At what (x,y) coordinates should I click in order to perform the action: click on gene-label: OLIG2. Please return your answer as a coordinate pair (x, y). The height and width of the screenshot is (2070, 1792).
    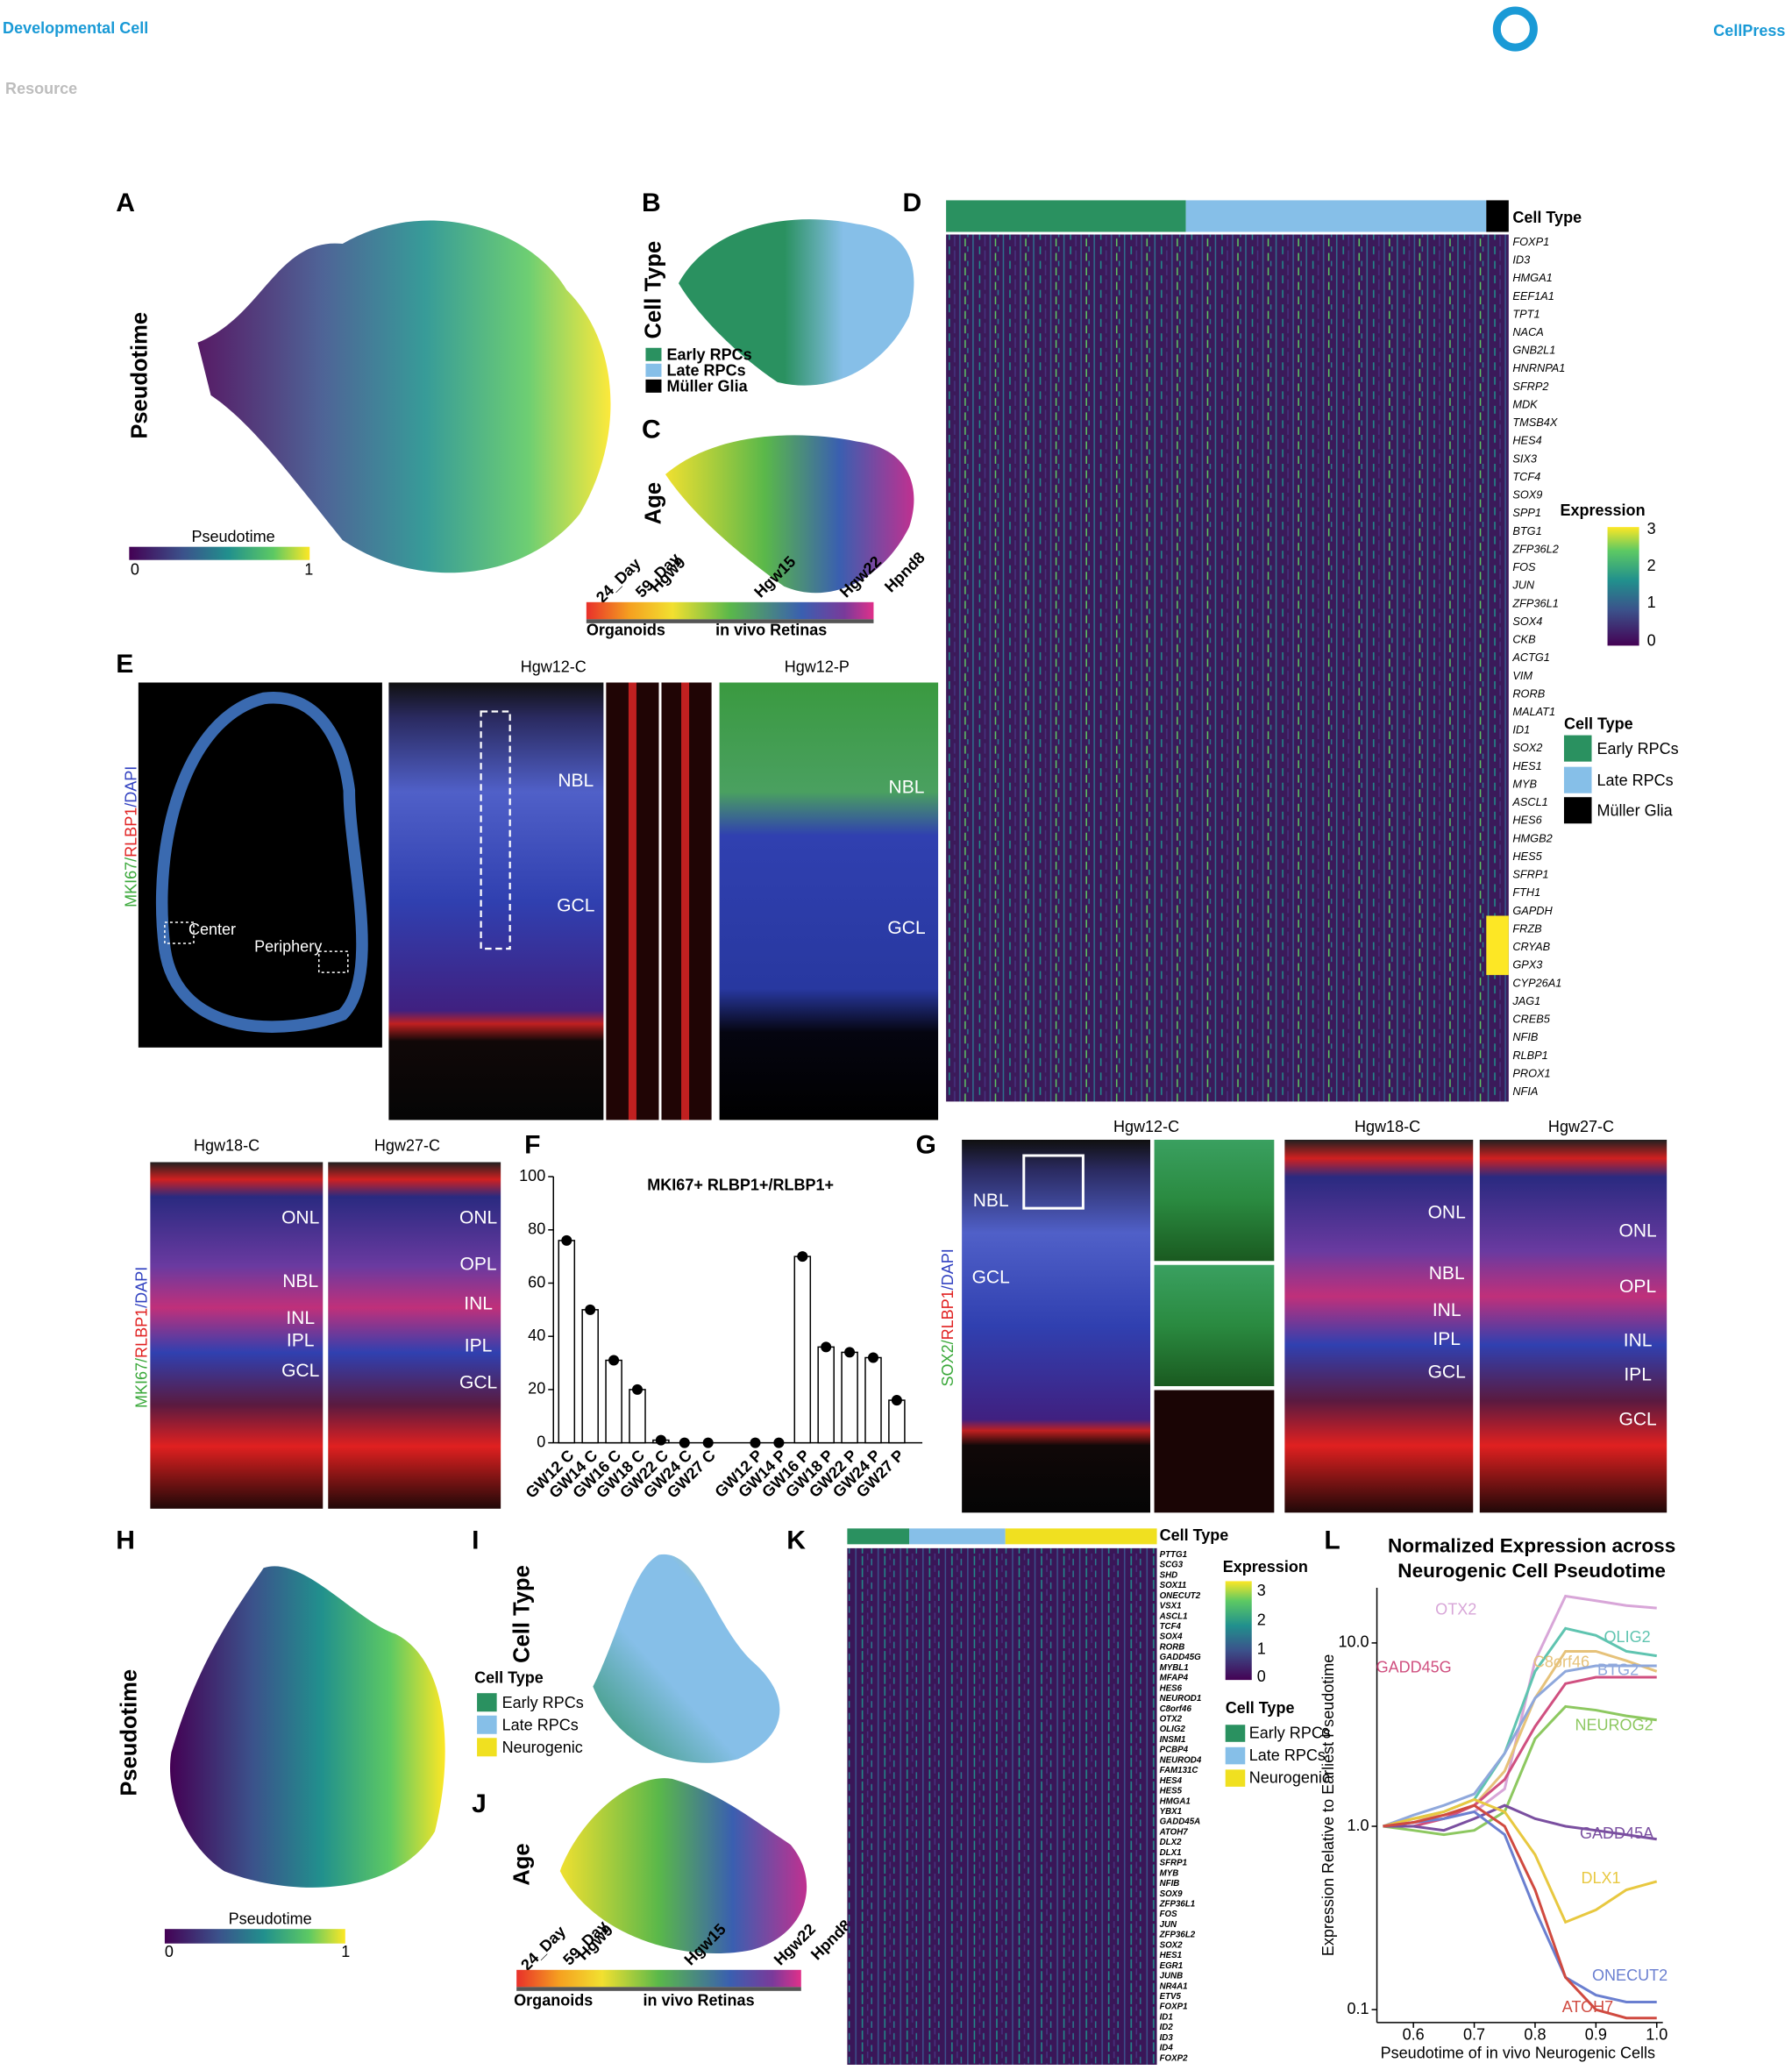
    Looking at the image, I should click on (1173, 1729).